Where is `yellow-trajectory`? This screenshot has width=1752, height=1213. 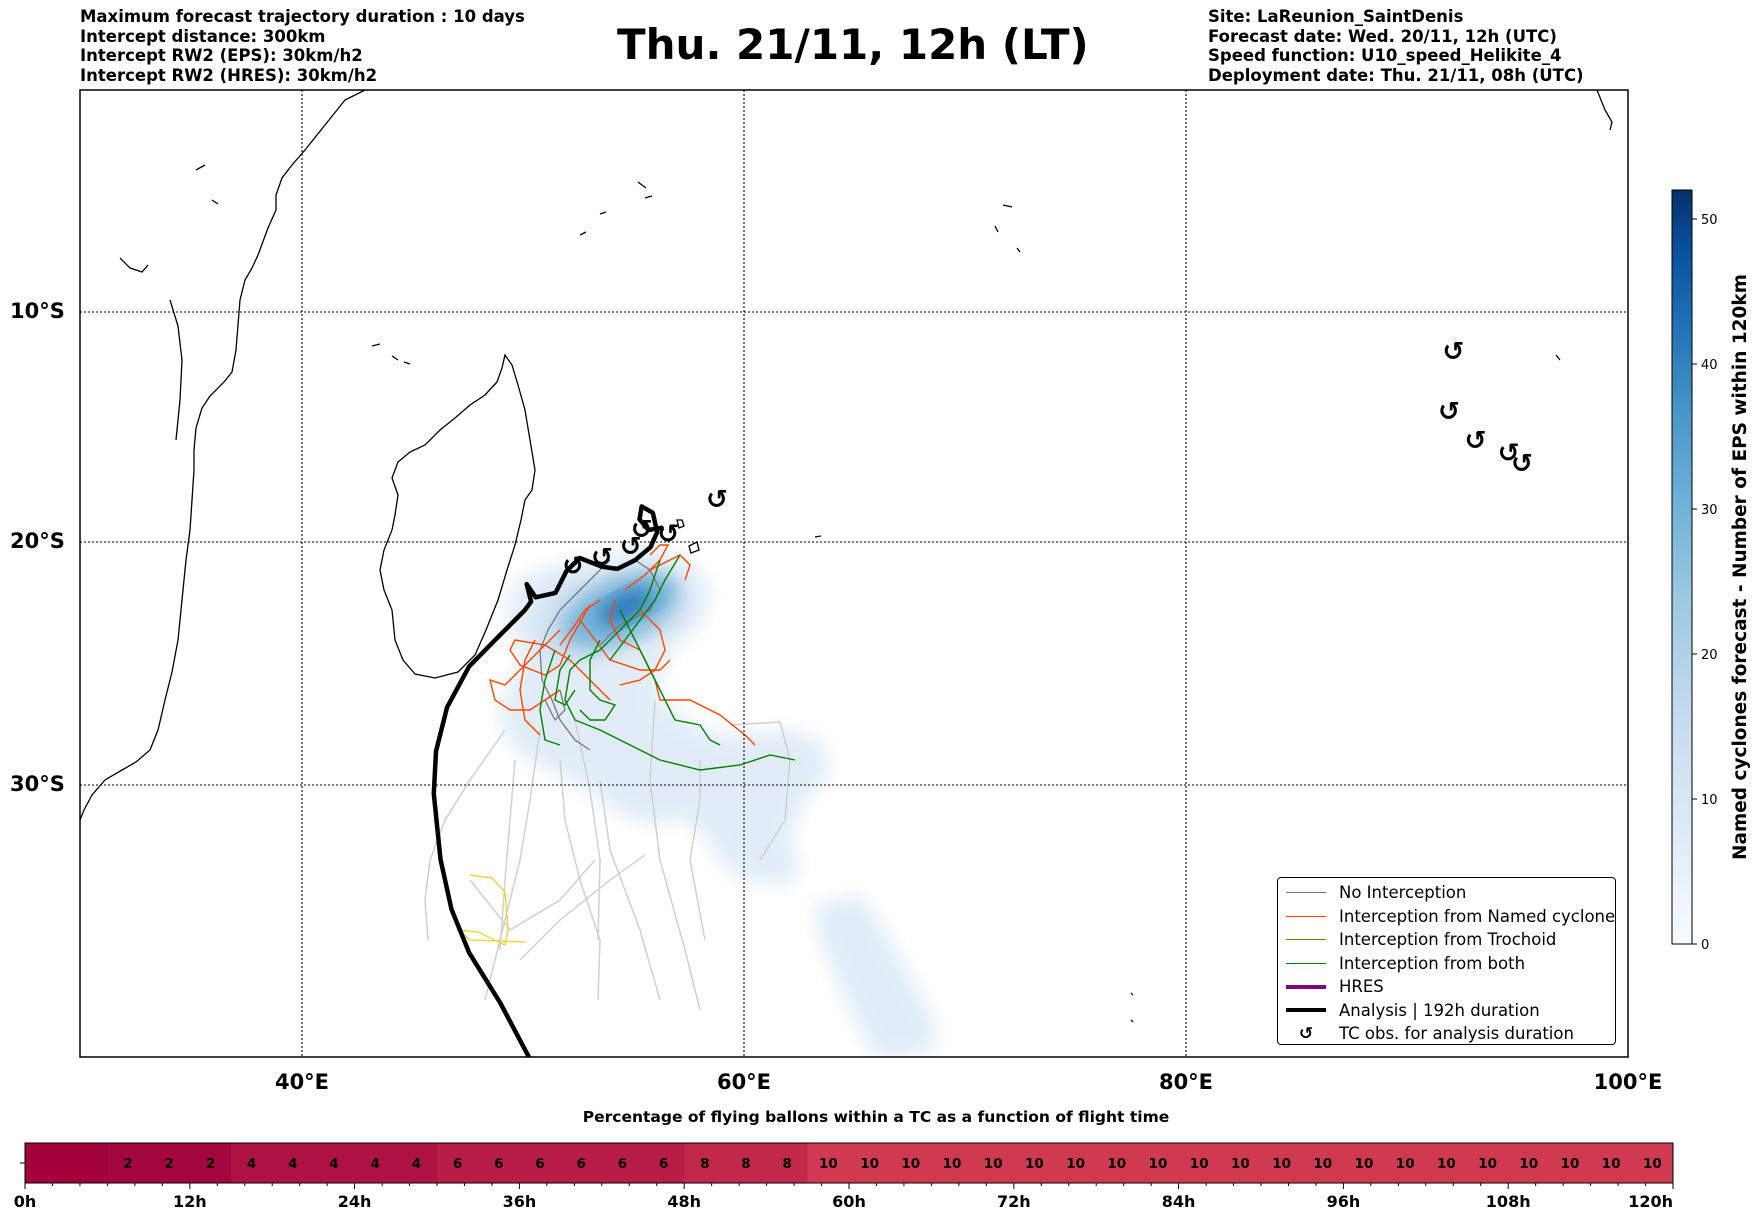
yellow-trajectory is located at coordinates (490, 910).